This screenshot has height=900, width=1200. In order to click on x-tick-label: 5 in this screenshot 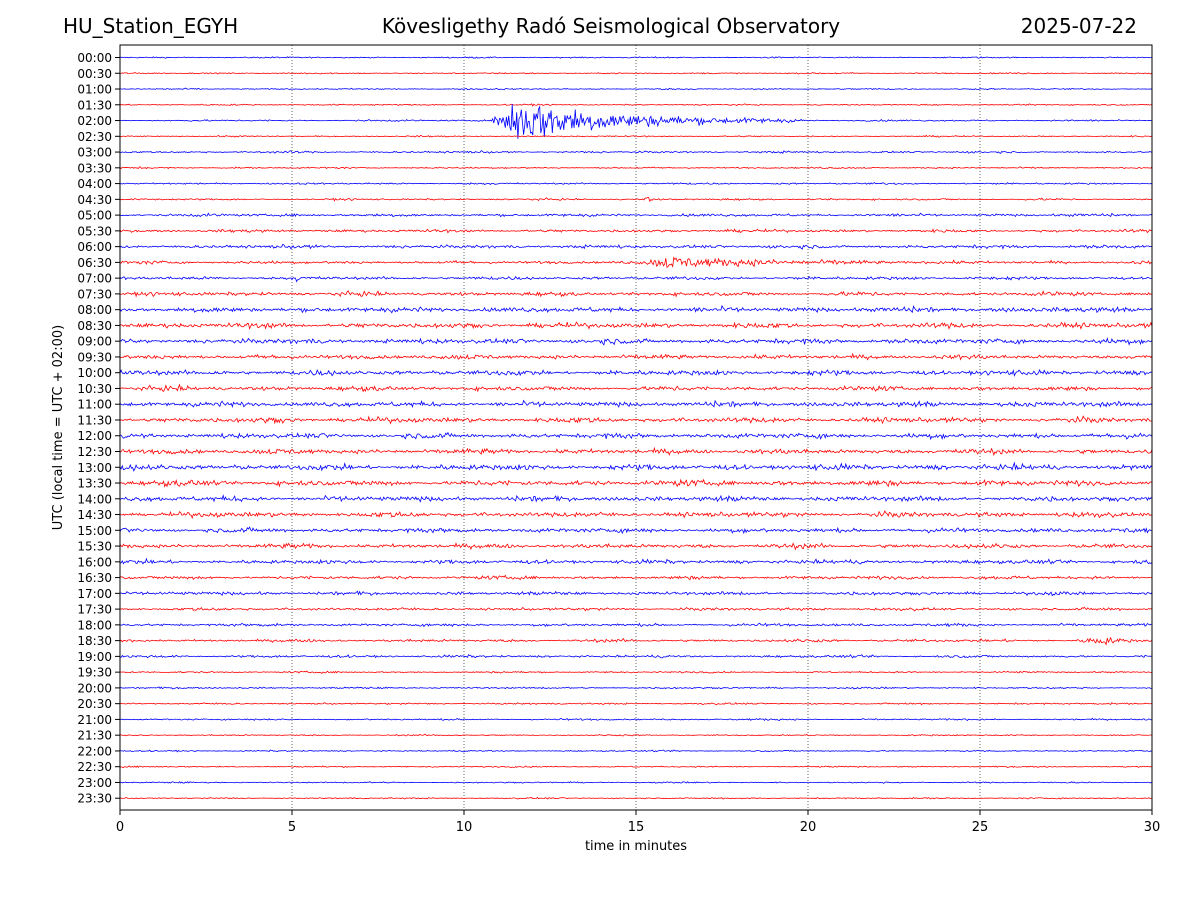, I will do `click(292, 827)`.